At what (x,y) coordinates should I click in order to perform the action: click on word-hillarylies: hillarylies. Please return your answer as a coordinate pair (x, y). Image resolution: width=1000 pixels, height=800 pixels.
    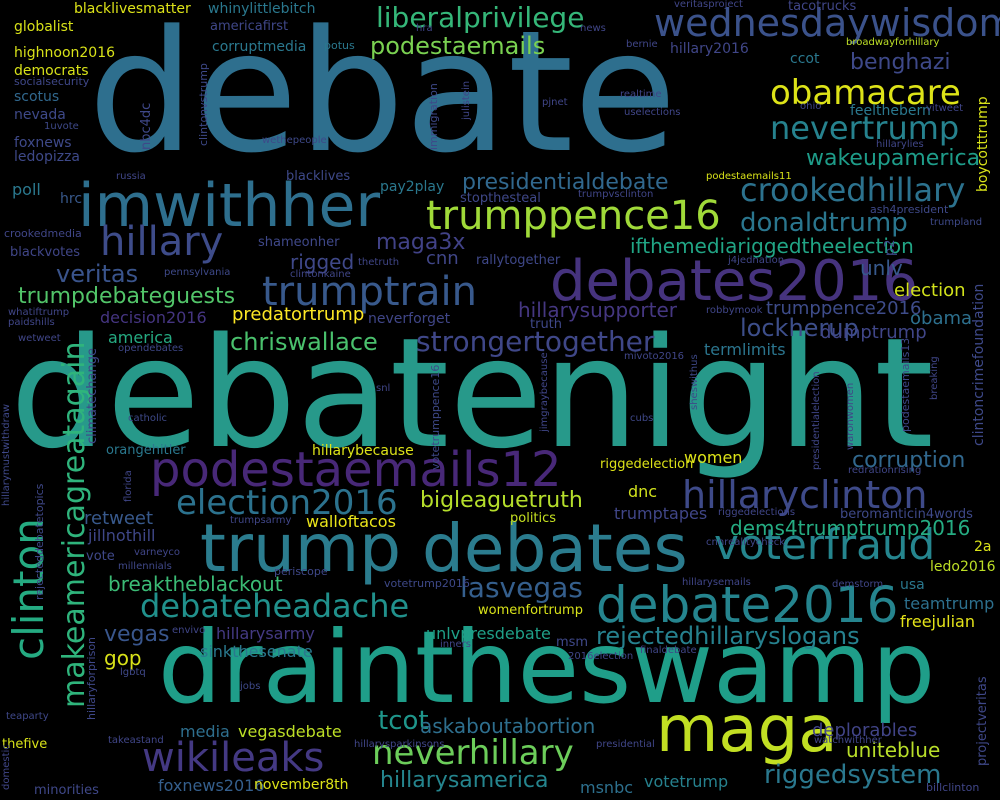
    Looking at the image, I should click on (900, 144).